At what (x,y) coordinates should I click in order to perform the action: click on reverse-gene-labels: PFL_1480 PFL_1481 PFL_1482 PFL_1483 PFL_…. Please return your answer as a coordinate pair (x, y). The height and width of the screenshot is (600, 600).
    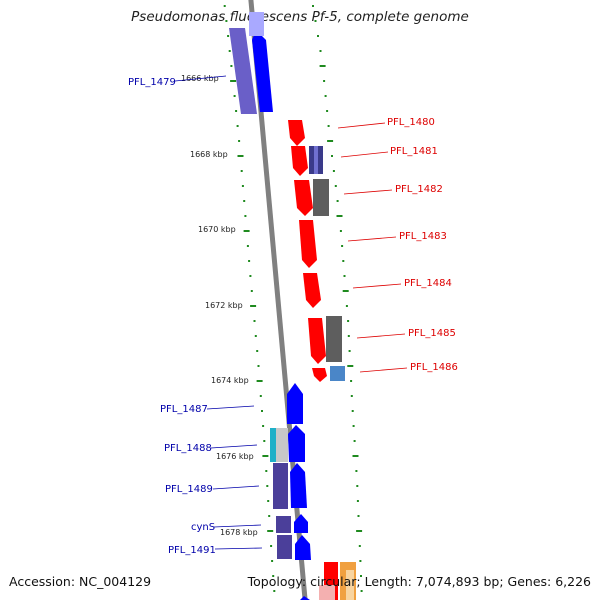
    Looking at the image, I should click on (397, 245).